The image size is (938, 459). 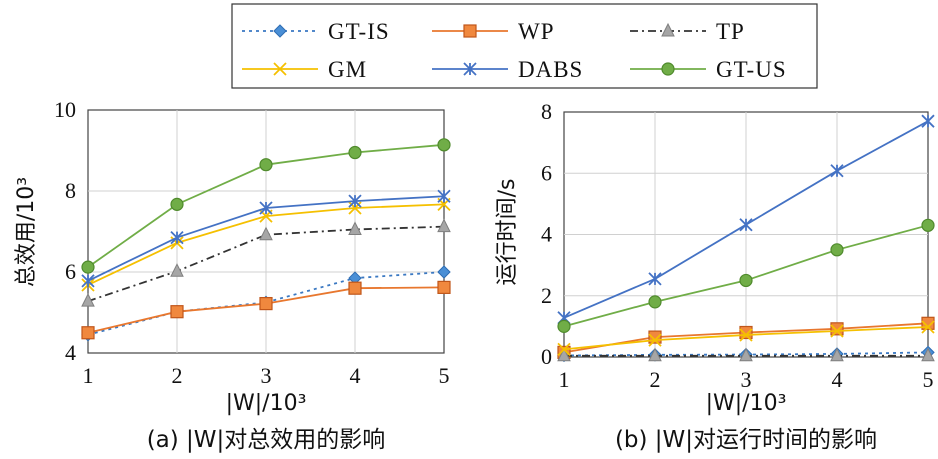 I want to click on legend-marker-tp, so click(x=668, y=29).